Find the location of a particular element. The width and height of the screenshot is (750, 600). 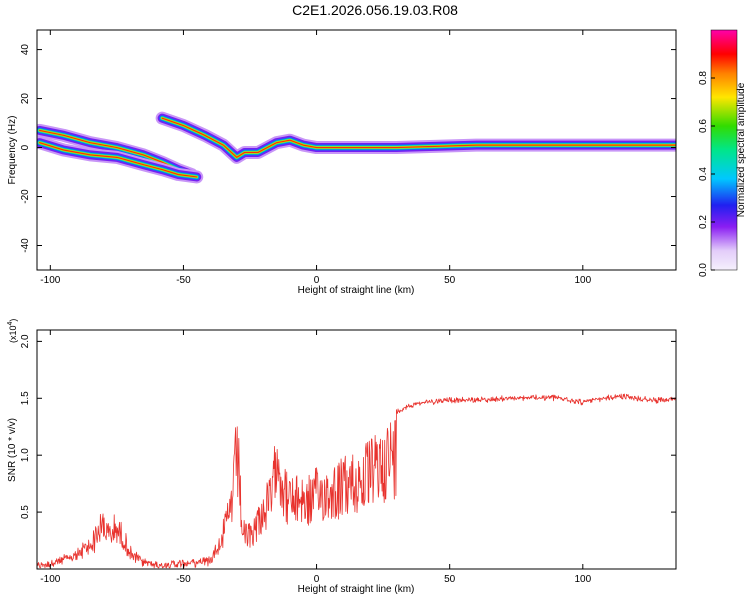

spectrogram-y-tick-label: 20 is located at coordinates (25, 99).